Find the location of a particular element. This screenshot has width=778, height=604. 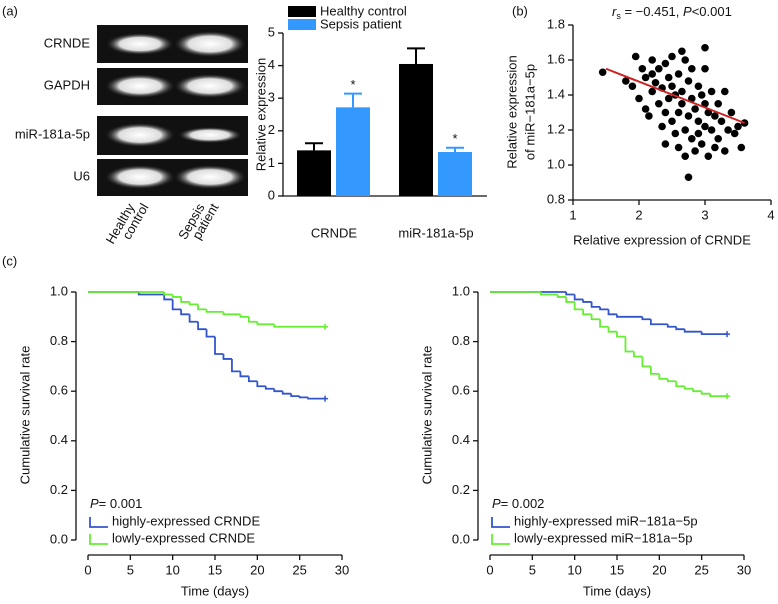

x-tick-label: 0 is located at coordinates (489, 569).